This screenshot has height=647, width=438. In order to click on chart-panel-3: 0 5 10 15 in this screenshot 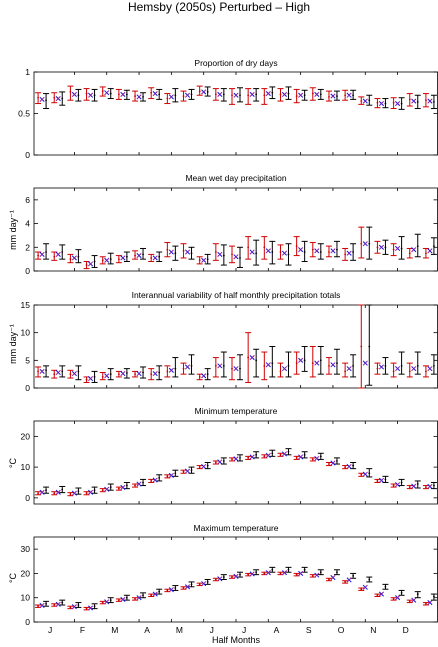, I will do `click(229, 346)`.